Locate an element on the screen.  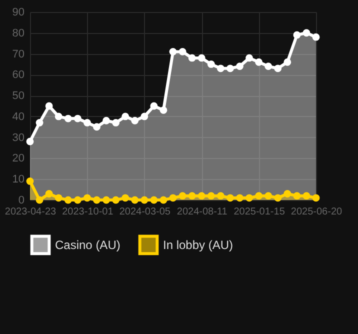
y-tick-label: 30 is located at coordinates (18, 138).